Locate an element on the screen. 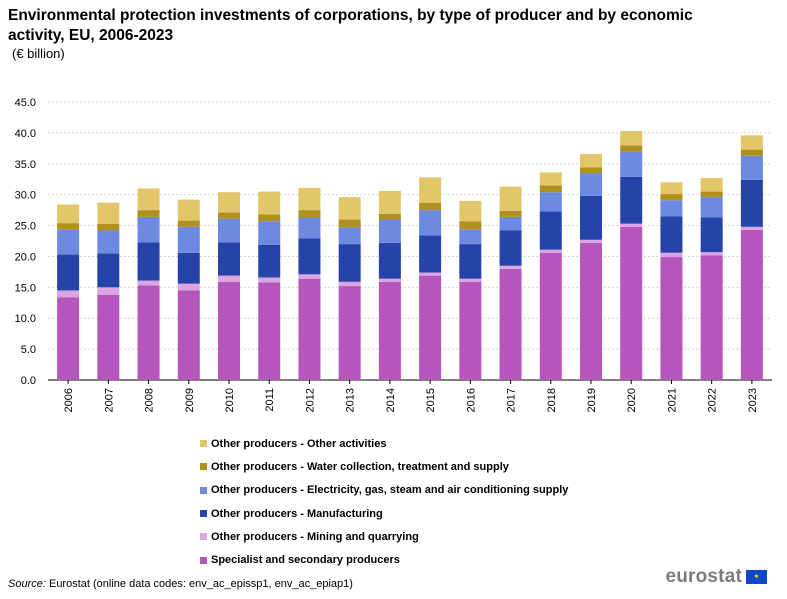 This screenshot has height=599, width=787. legend-item: Specialist and secondary producers is located at coordinates (384, 559).